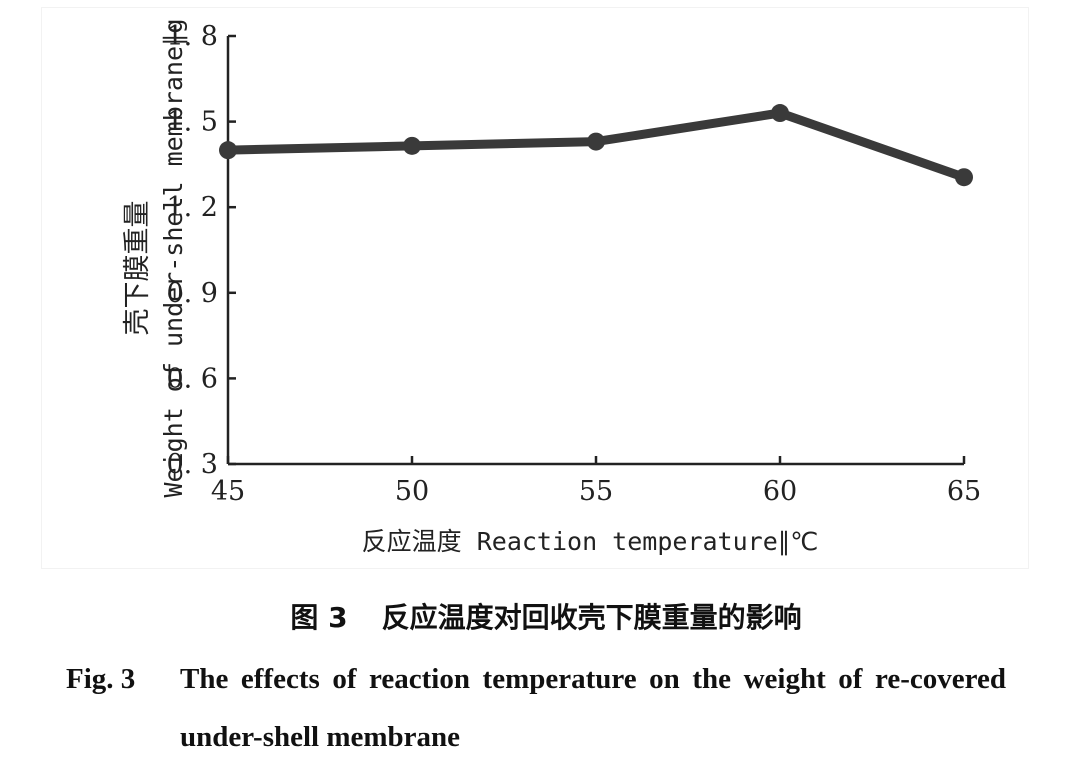 This screenshot has width=1092, height=766. I want to click on y-tick-label: 1. 5, so click(192, 122).